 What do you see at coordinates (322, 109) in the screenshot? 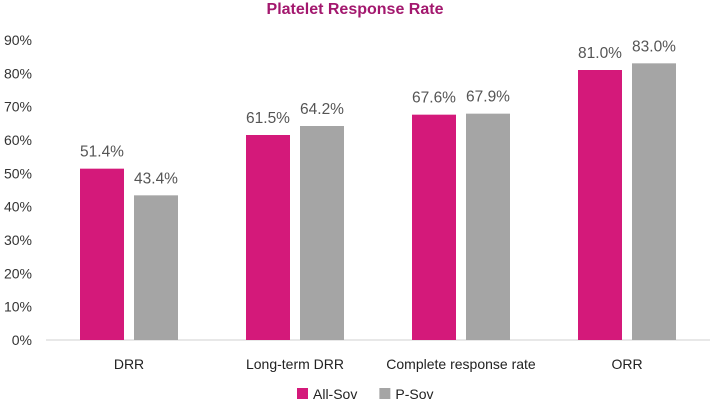
I see `data-label: 64.2%` at bounding box center [322, 109].